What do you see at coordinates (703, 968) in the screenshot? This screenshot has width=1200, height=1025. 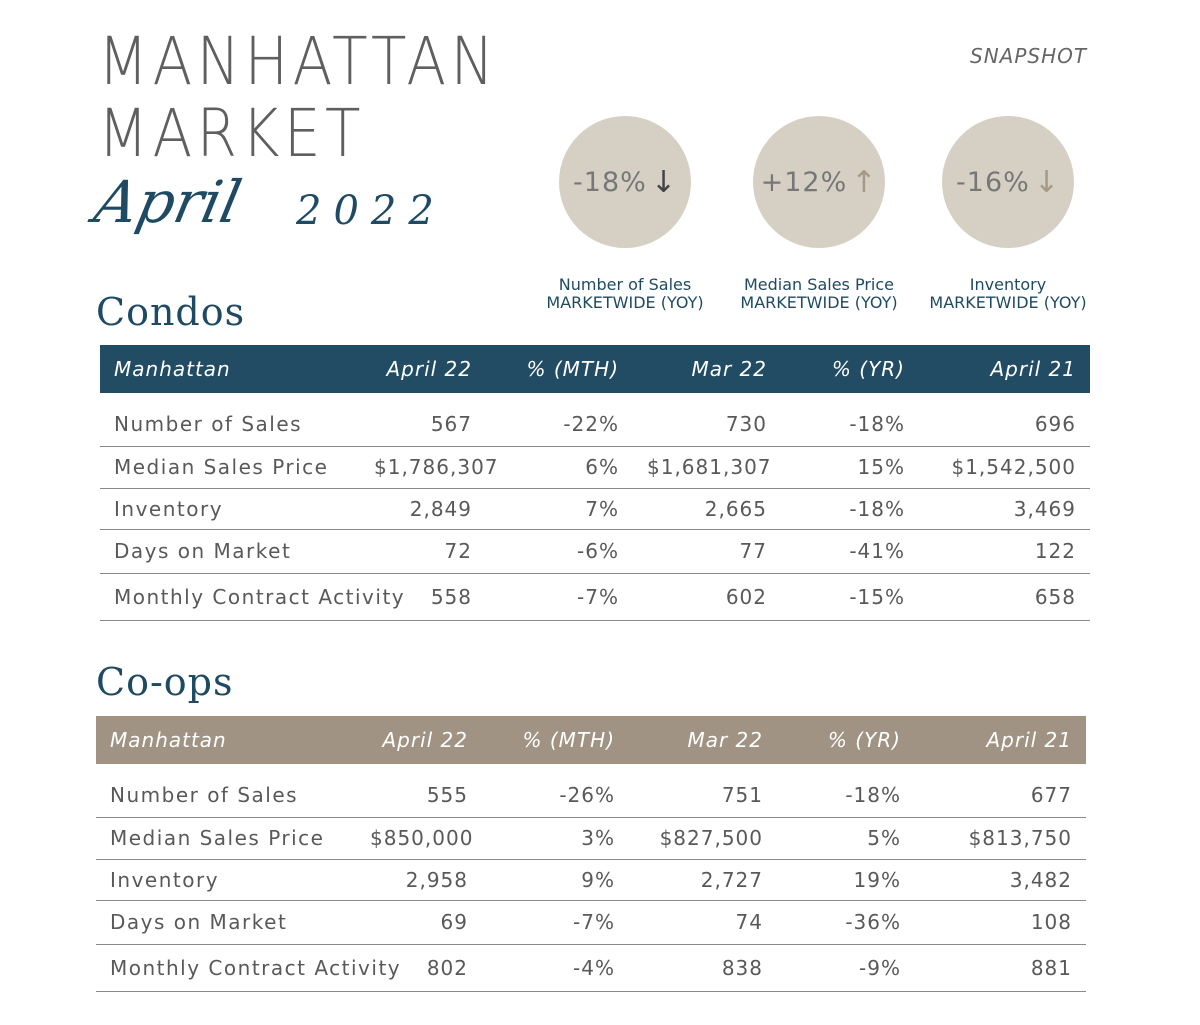 I see `table-cell: 838` at bounding box center [703, 968].